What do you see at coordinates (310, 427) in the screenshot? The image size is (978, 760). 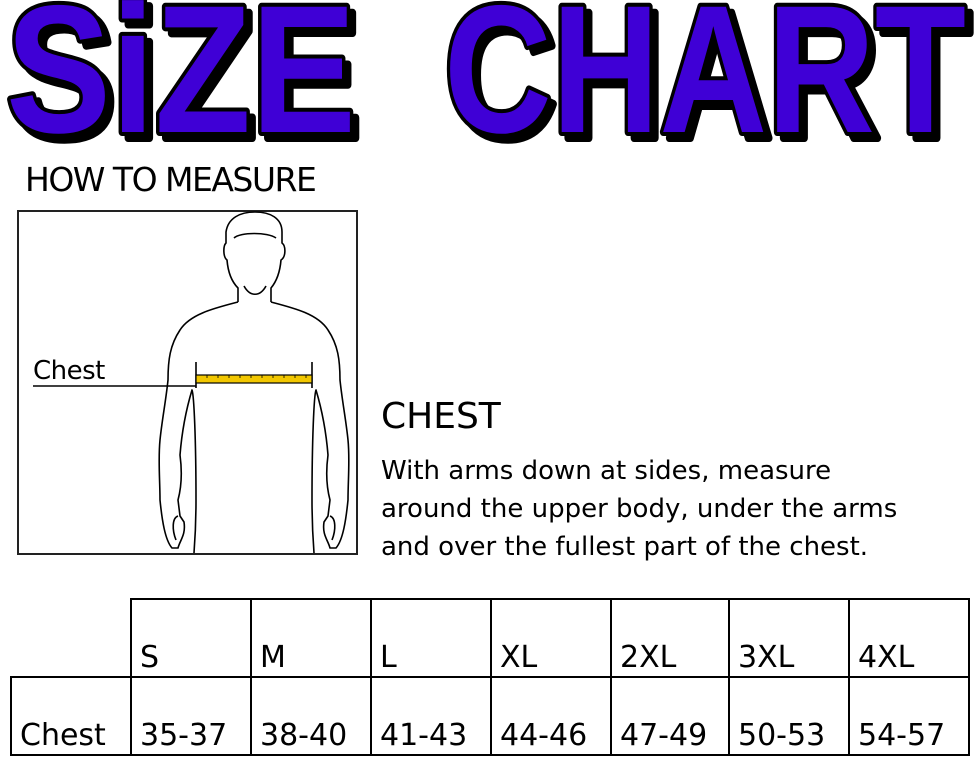 I see `right-body-outline` at bounding box center [310, 427].